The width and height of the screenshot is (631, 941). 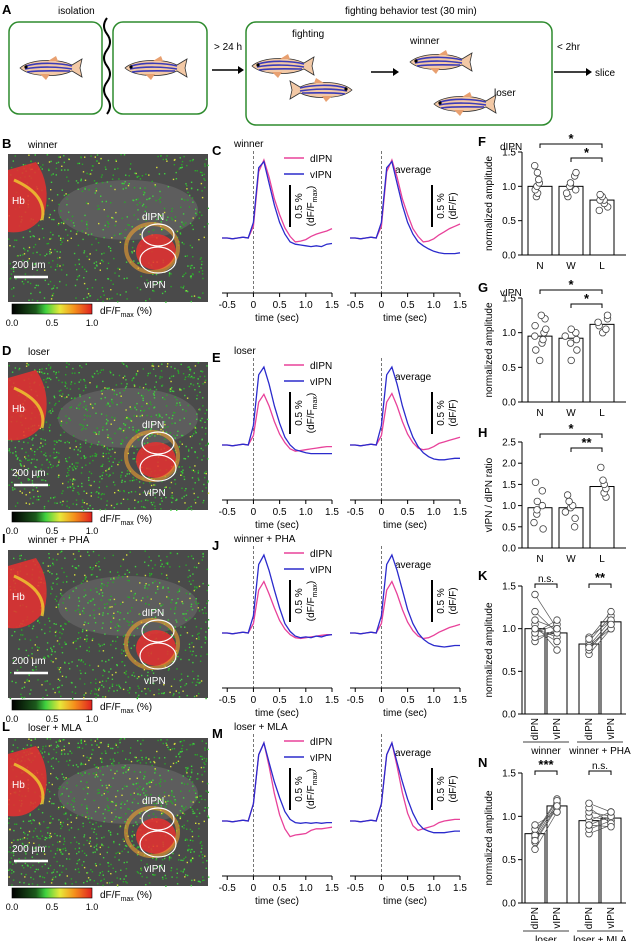 I want to click on legend-label-vipn: vIPN, so click(x=321, y=758).